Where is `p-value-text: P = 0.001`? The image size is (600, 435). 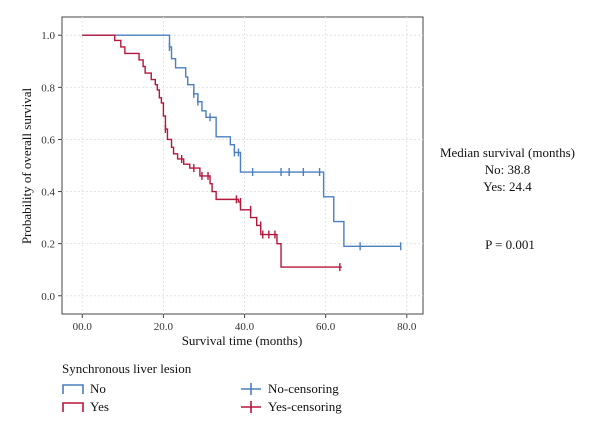
p-value-text: P = 0.001 is located at coordinates (510, 244).